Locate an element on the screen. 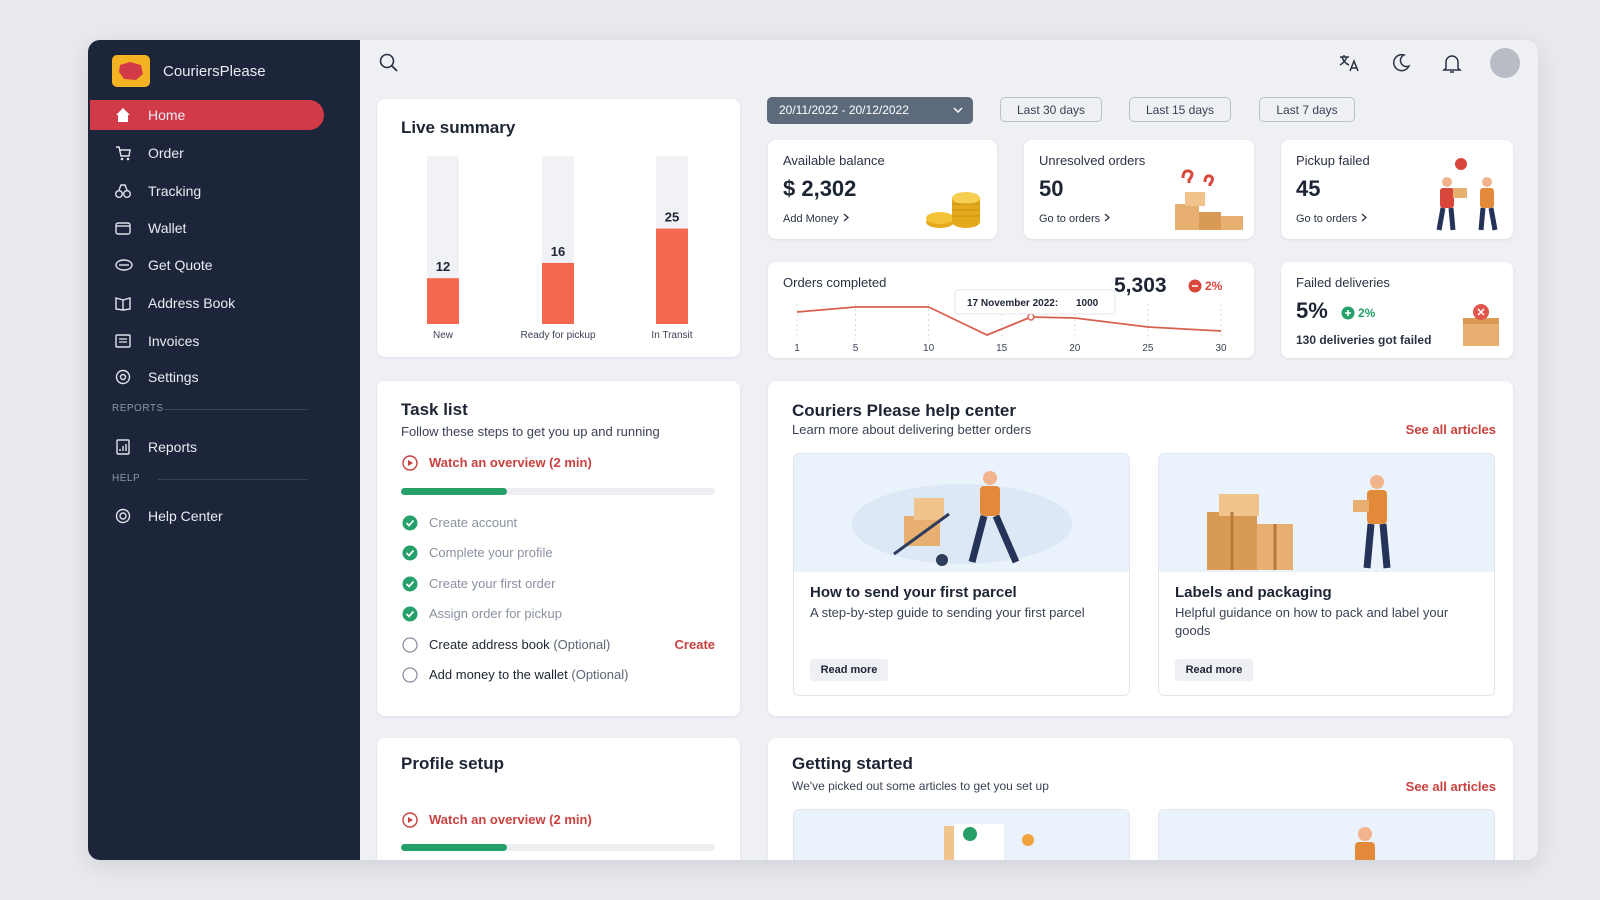  filter-button: Last 7 days is located at coordinates (1307, 109).